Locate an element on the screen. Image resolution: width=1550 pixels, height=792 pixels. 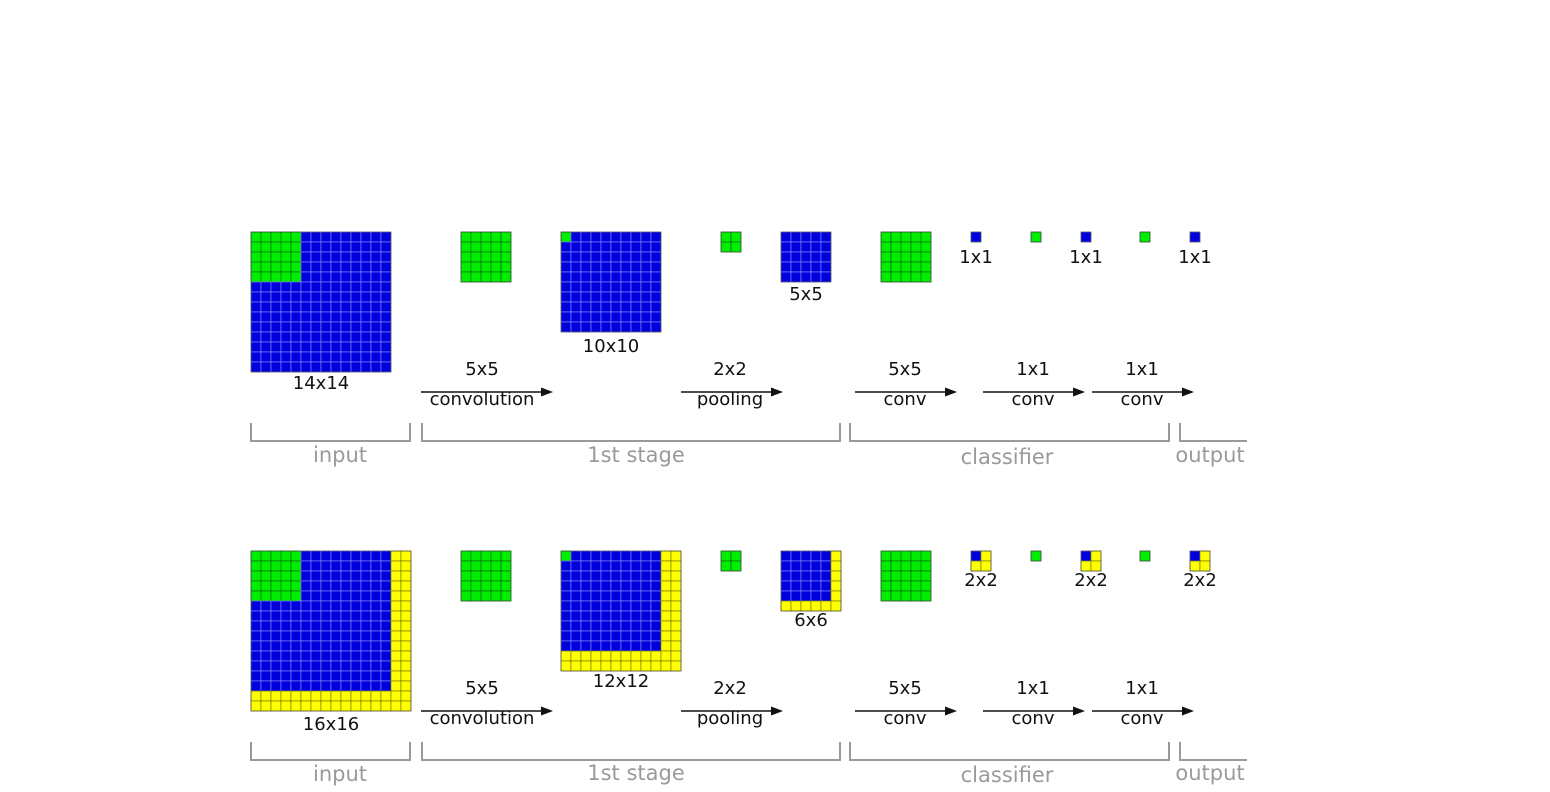
stage-bracket is located at coordinates (631, 751).